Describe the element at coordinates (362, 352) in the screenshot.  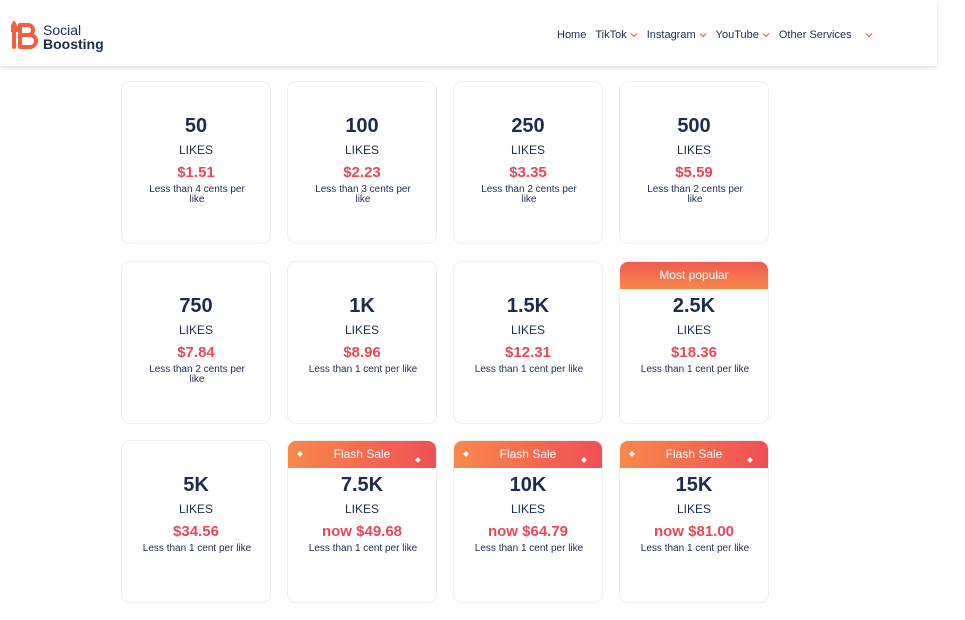
I see `price: $8.96` at that location.